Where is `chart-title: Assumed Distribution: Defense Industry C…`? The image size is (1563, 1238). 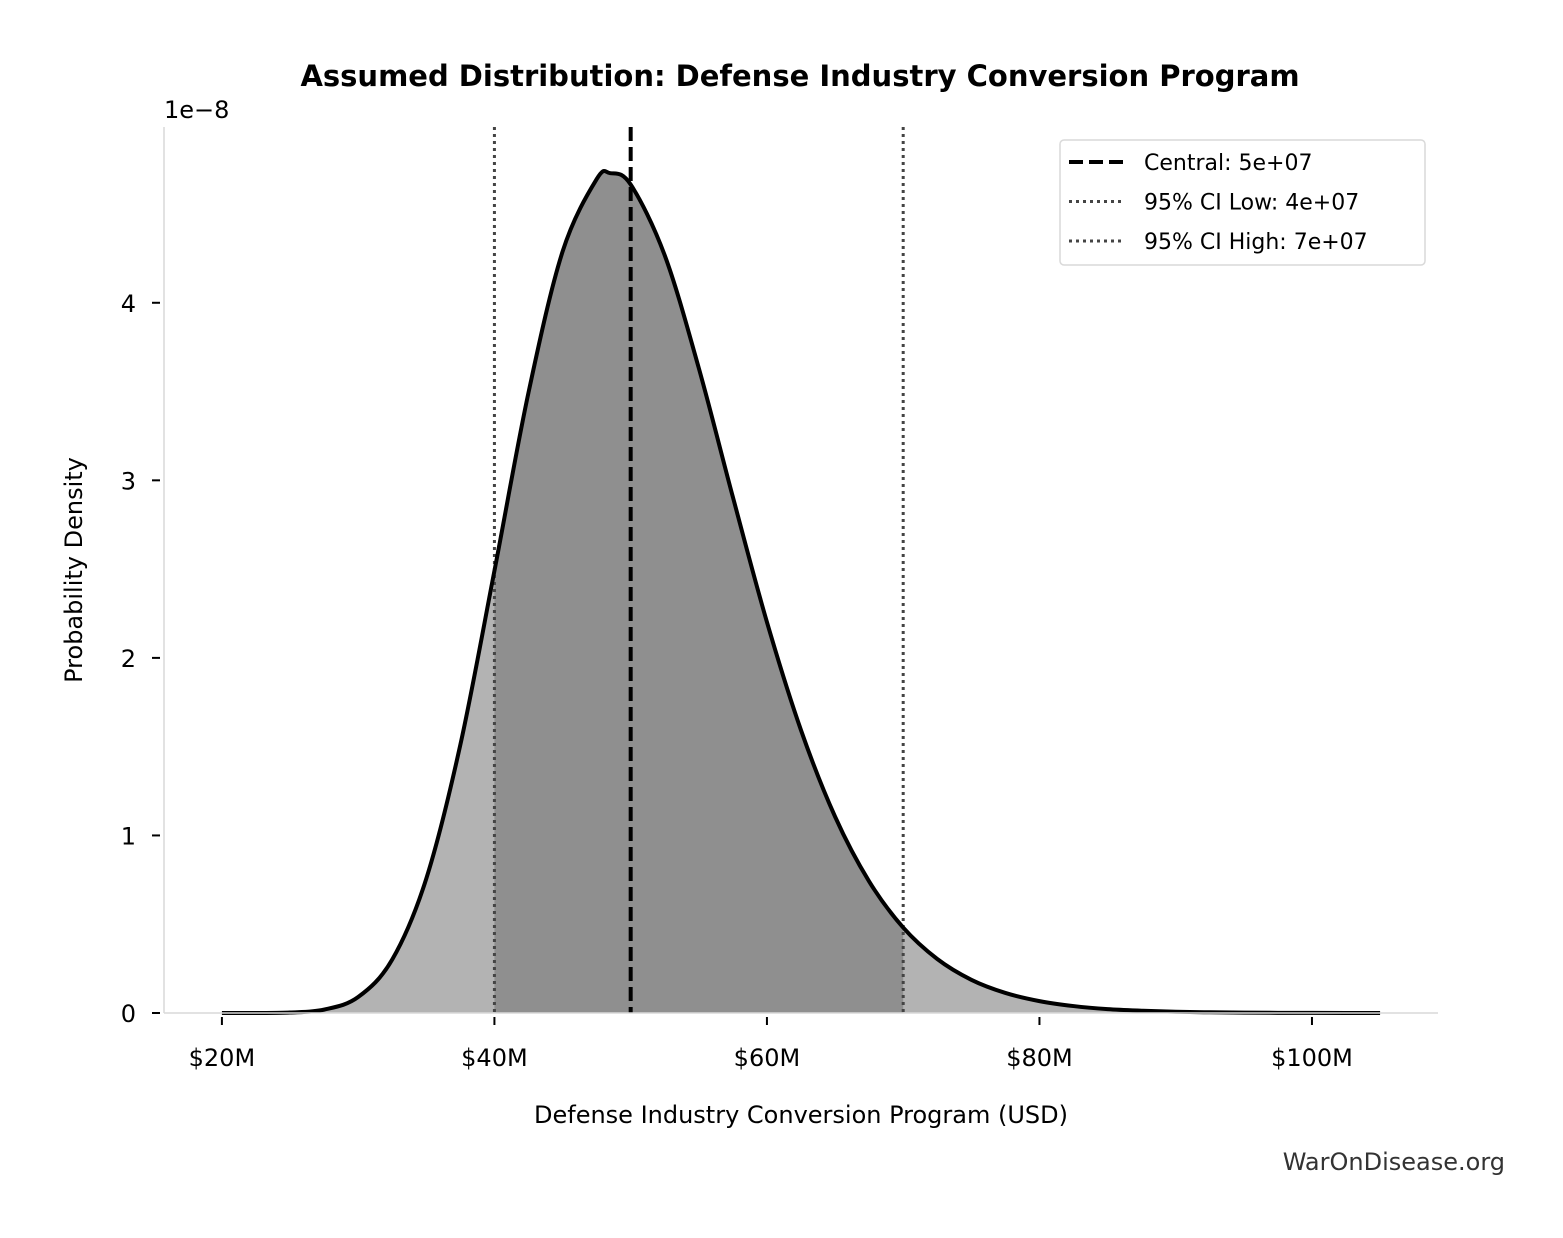 chart-title: Assumed Distribution: Defense Industry C… is located at coordinates (799, 76).